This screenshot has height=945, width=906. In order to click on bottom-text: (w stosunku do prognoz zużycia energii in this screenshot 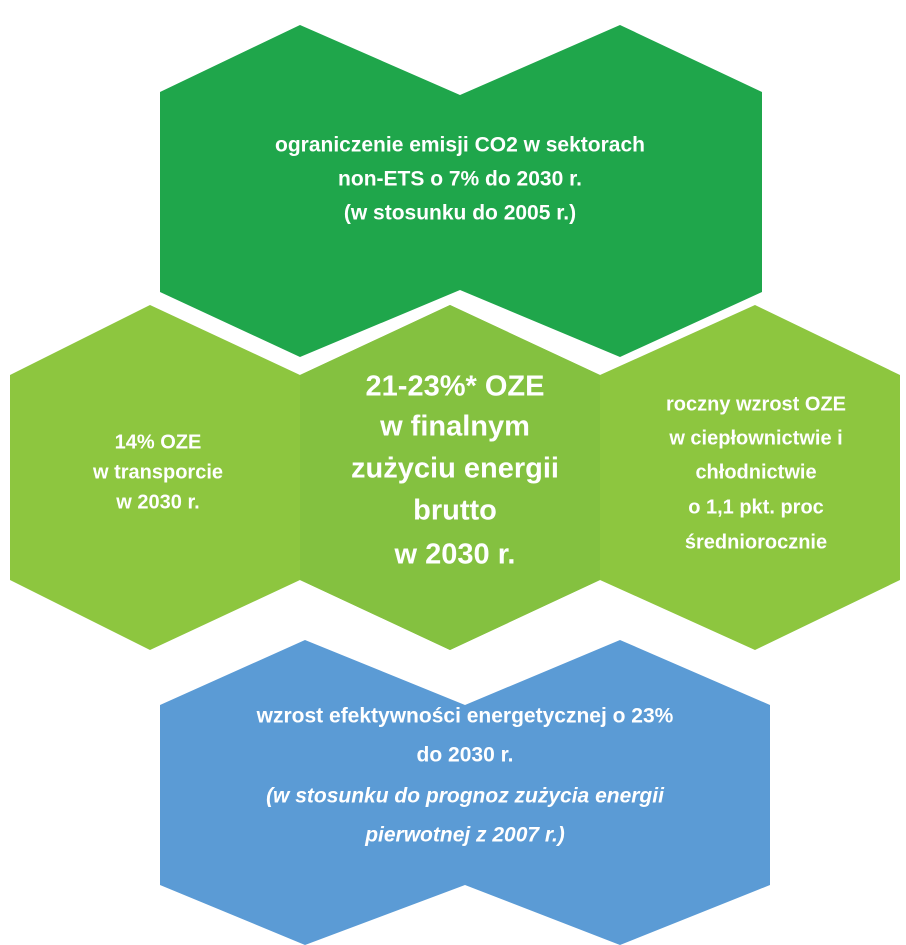, I will do `click(465, 796)`.